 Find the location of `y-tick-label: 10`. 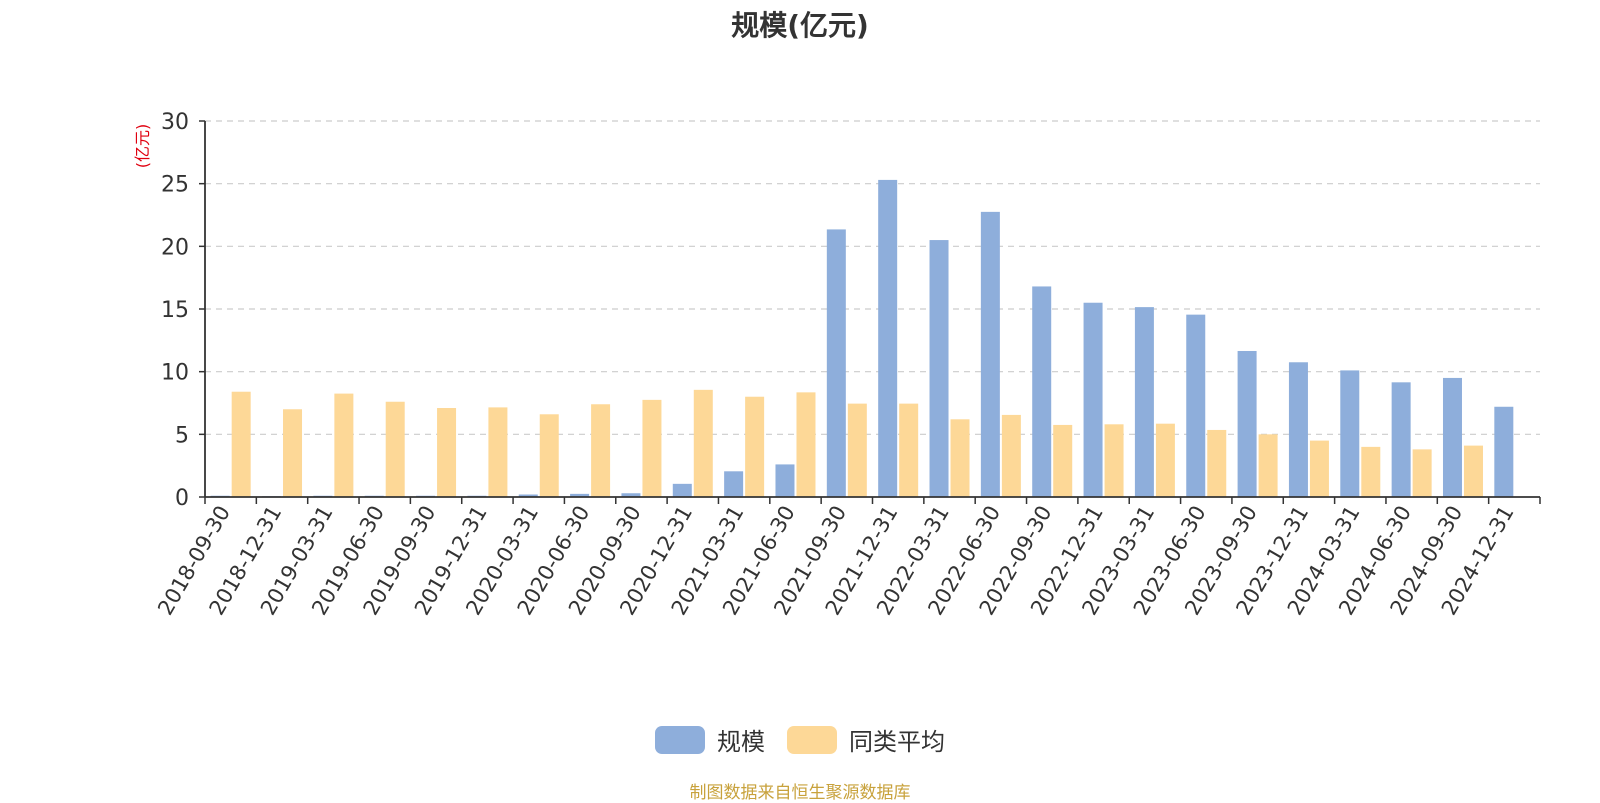

y-tick-label: 10 is located at coordinates (175, 373).